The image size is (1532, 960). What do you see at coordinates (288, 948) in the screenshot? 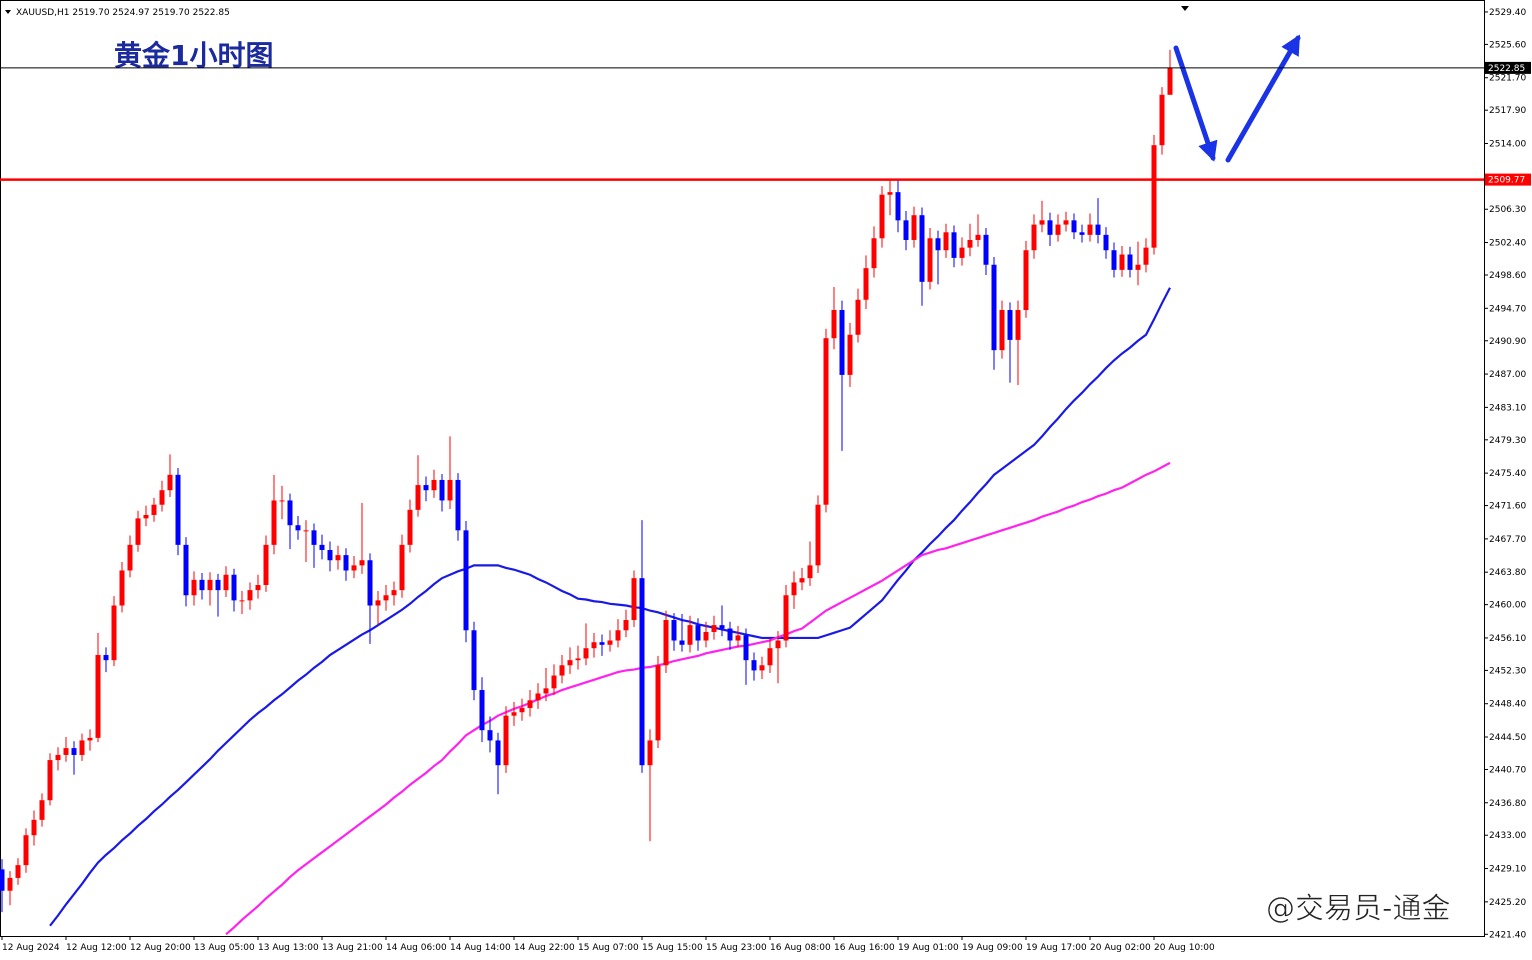
I see `x-tick-label: 13 Aug 13:00` at bounding box center [288, 948].